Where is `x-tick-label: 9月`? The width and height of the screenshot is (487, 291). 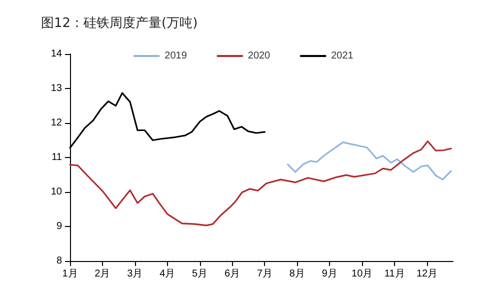 x-tick-label: 9月 is located at coordinates (330, 274).